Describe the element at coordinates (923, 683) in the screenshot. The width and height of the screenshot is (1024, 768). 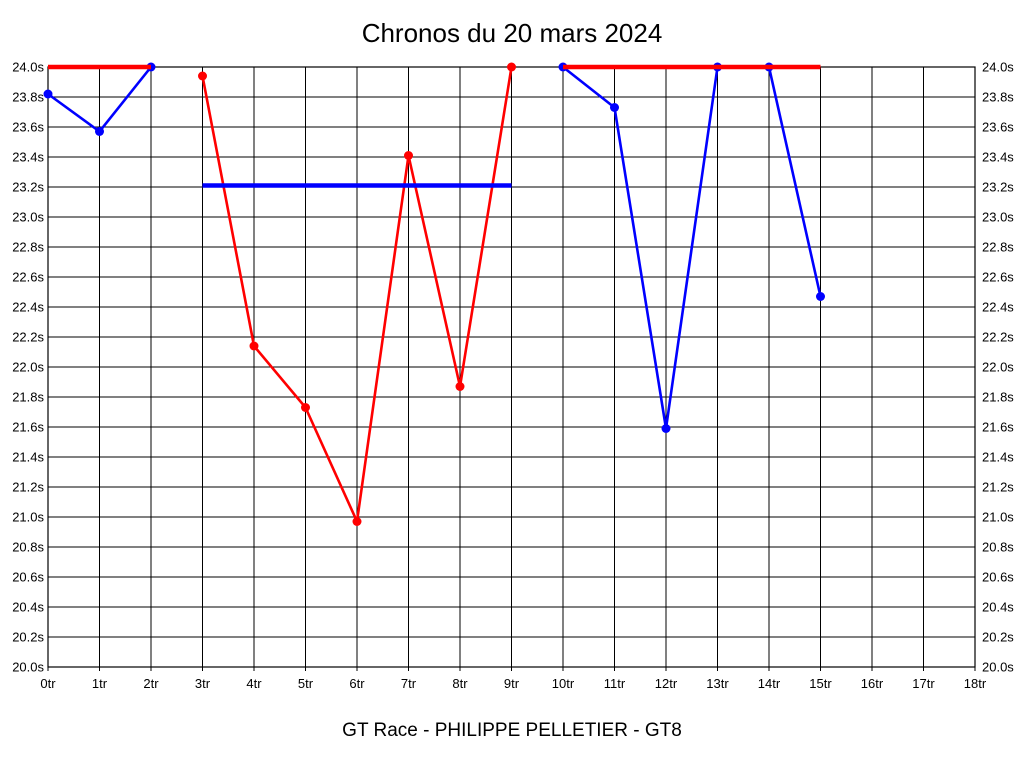
I see `x-tick-label: 17tr` at that location.